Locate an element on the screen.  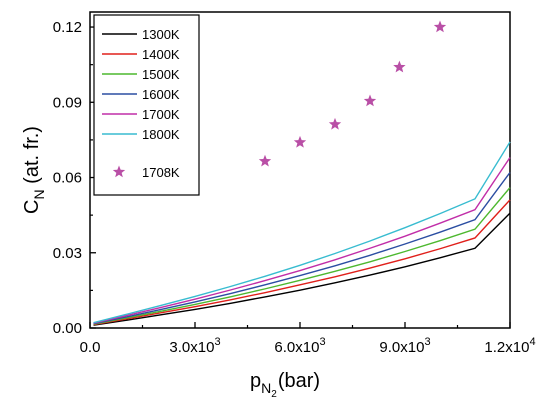
y-axis-title: CN (at. fr.) is located at coordinates (34, 170).